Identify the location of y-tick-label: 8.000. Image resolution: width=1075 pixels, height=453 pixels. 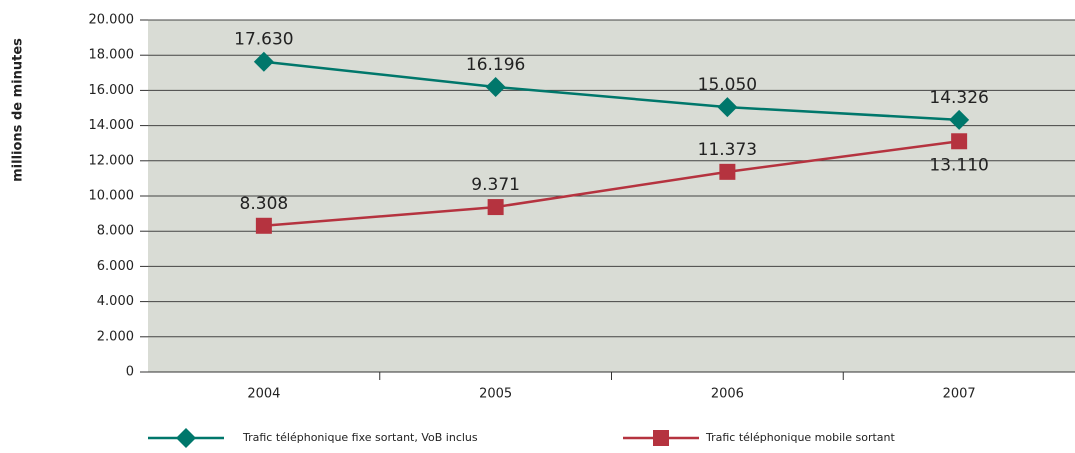
(115, 231).